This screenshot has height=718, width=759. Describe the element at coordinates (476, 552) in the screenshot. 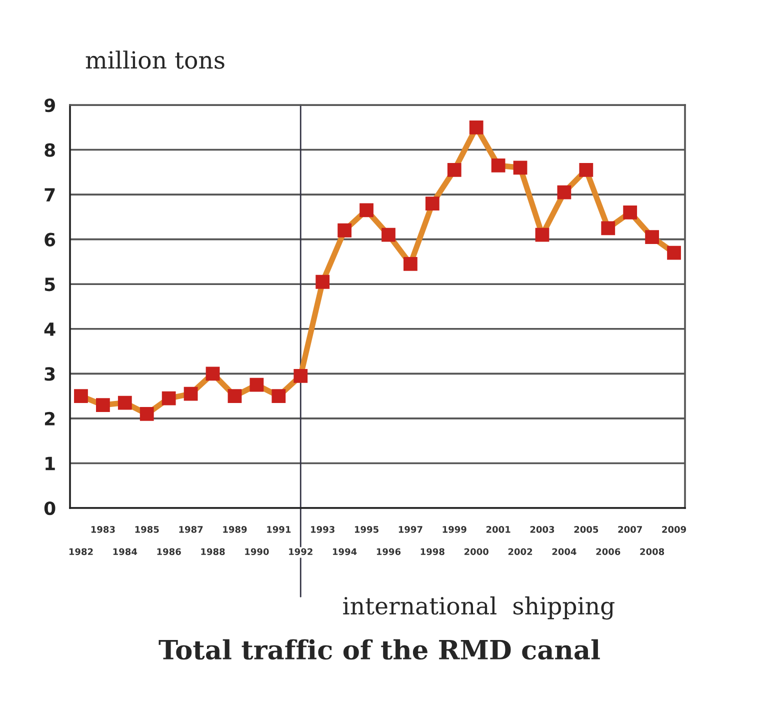

I see `x-tick-label: 2000` at that location.